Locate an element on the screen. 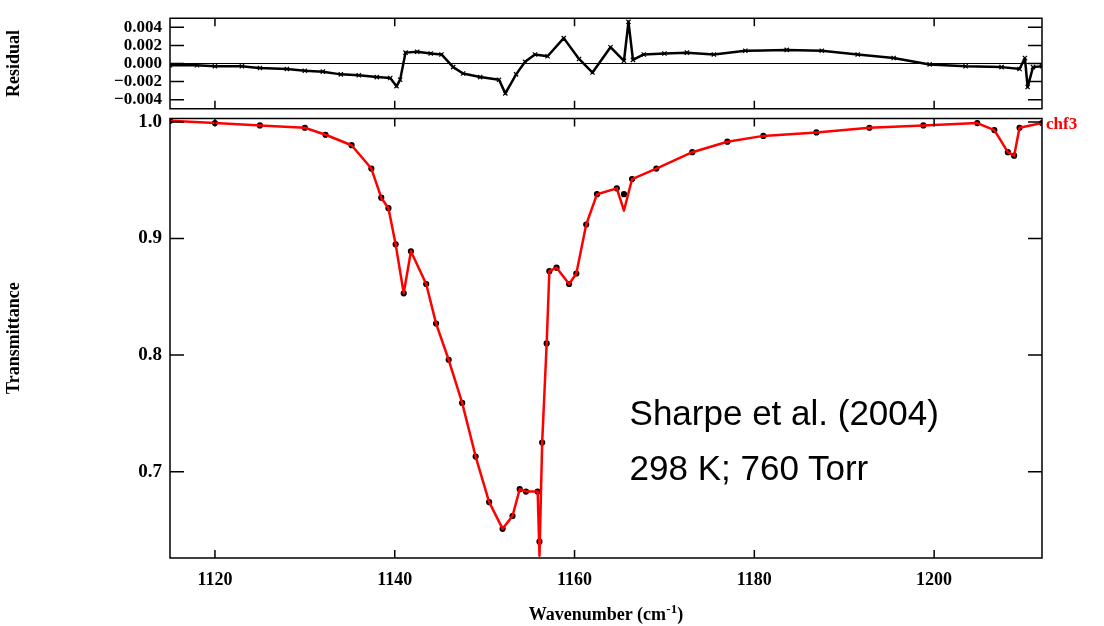 This screenshot has height=626, width=1104. x-tick-label: 1160 is located at coordinates (575, 579).